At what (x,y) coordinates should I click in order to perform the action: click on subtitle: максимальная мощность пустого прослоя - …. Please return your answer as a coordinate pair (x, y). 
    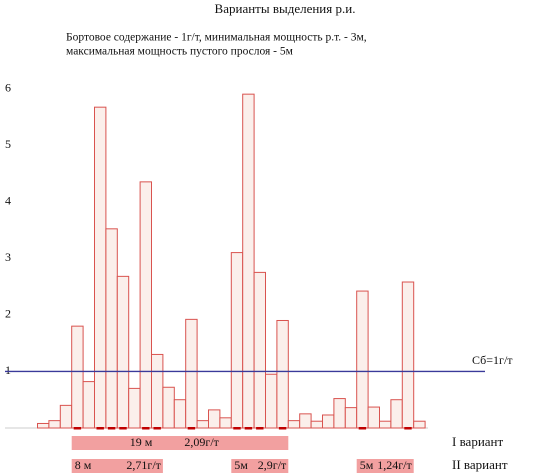
    Looking at the image, I should click on (180, 52).